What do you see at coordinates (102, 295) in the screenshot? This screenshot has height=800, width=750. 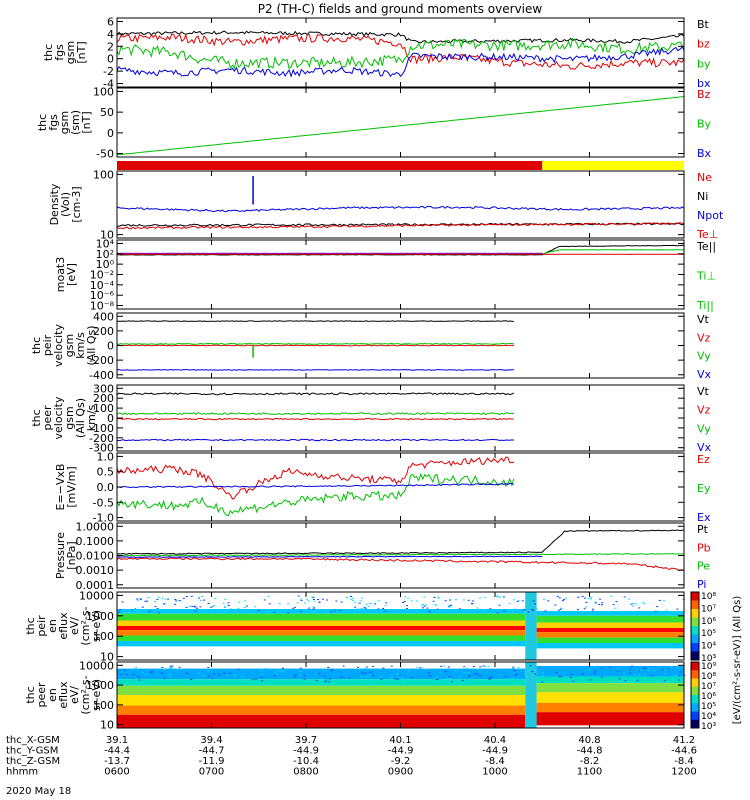 I see `y-tick-label: 10⁻⁶` at bounding box center [102, 295].